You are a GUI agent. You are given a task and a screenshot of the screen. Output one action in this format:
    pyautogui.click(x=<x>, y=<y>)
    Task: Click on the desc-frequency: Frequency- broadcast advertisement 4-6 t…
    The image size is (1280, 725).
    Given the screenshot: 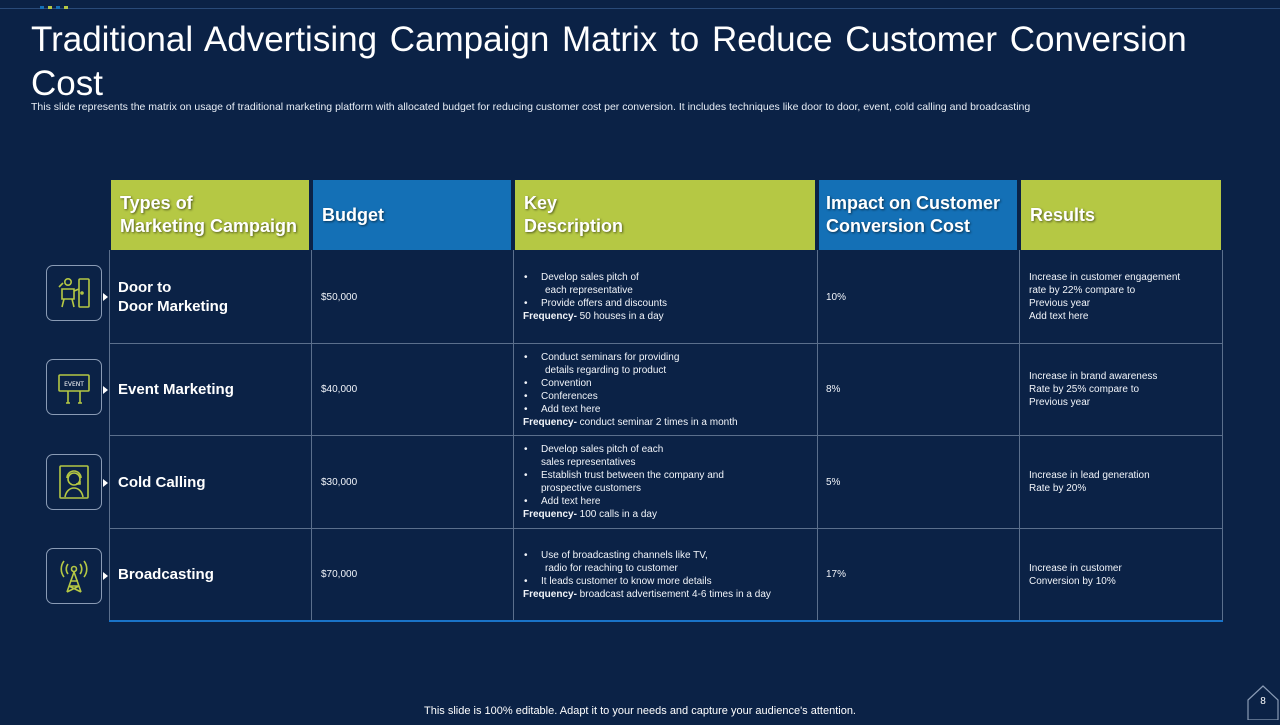 What is the action you would take?
    pyautogui.click(x=647, y=594)
    